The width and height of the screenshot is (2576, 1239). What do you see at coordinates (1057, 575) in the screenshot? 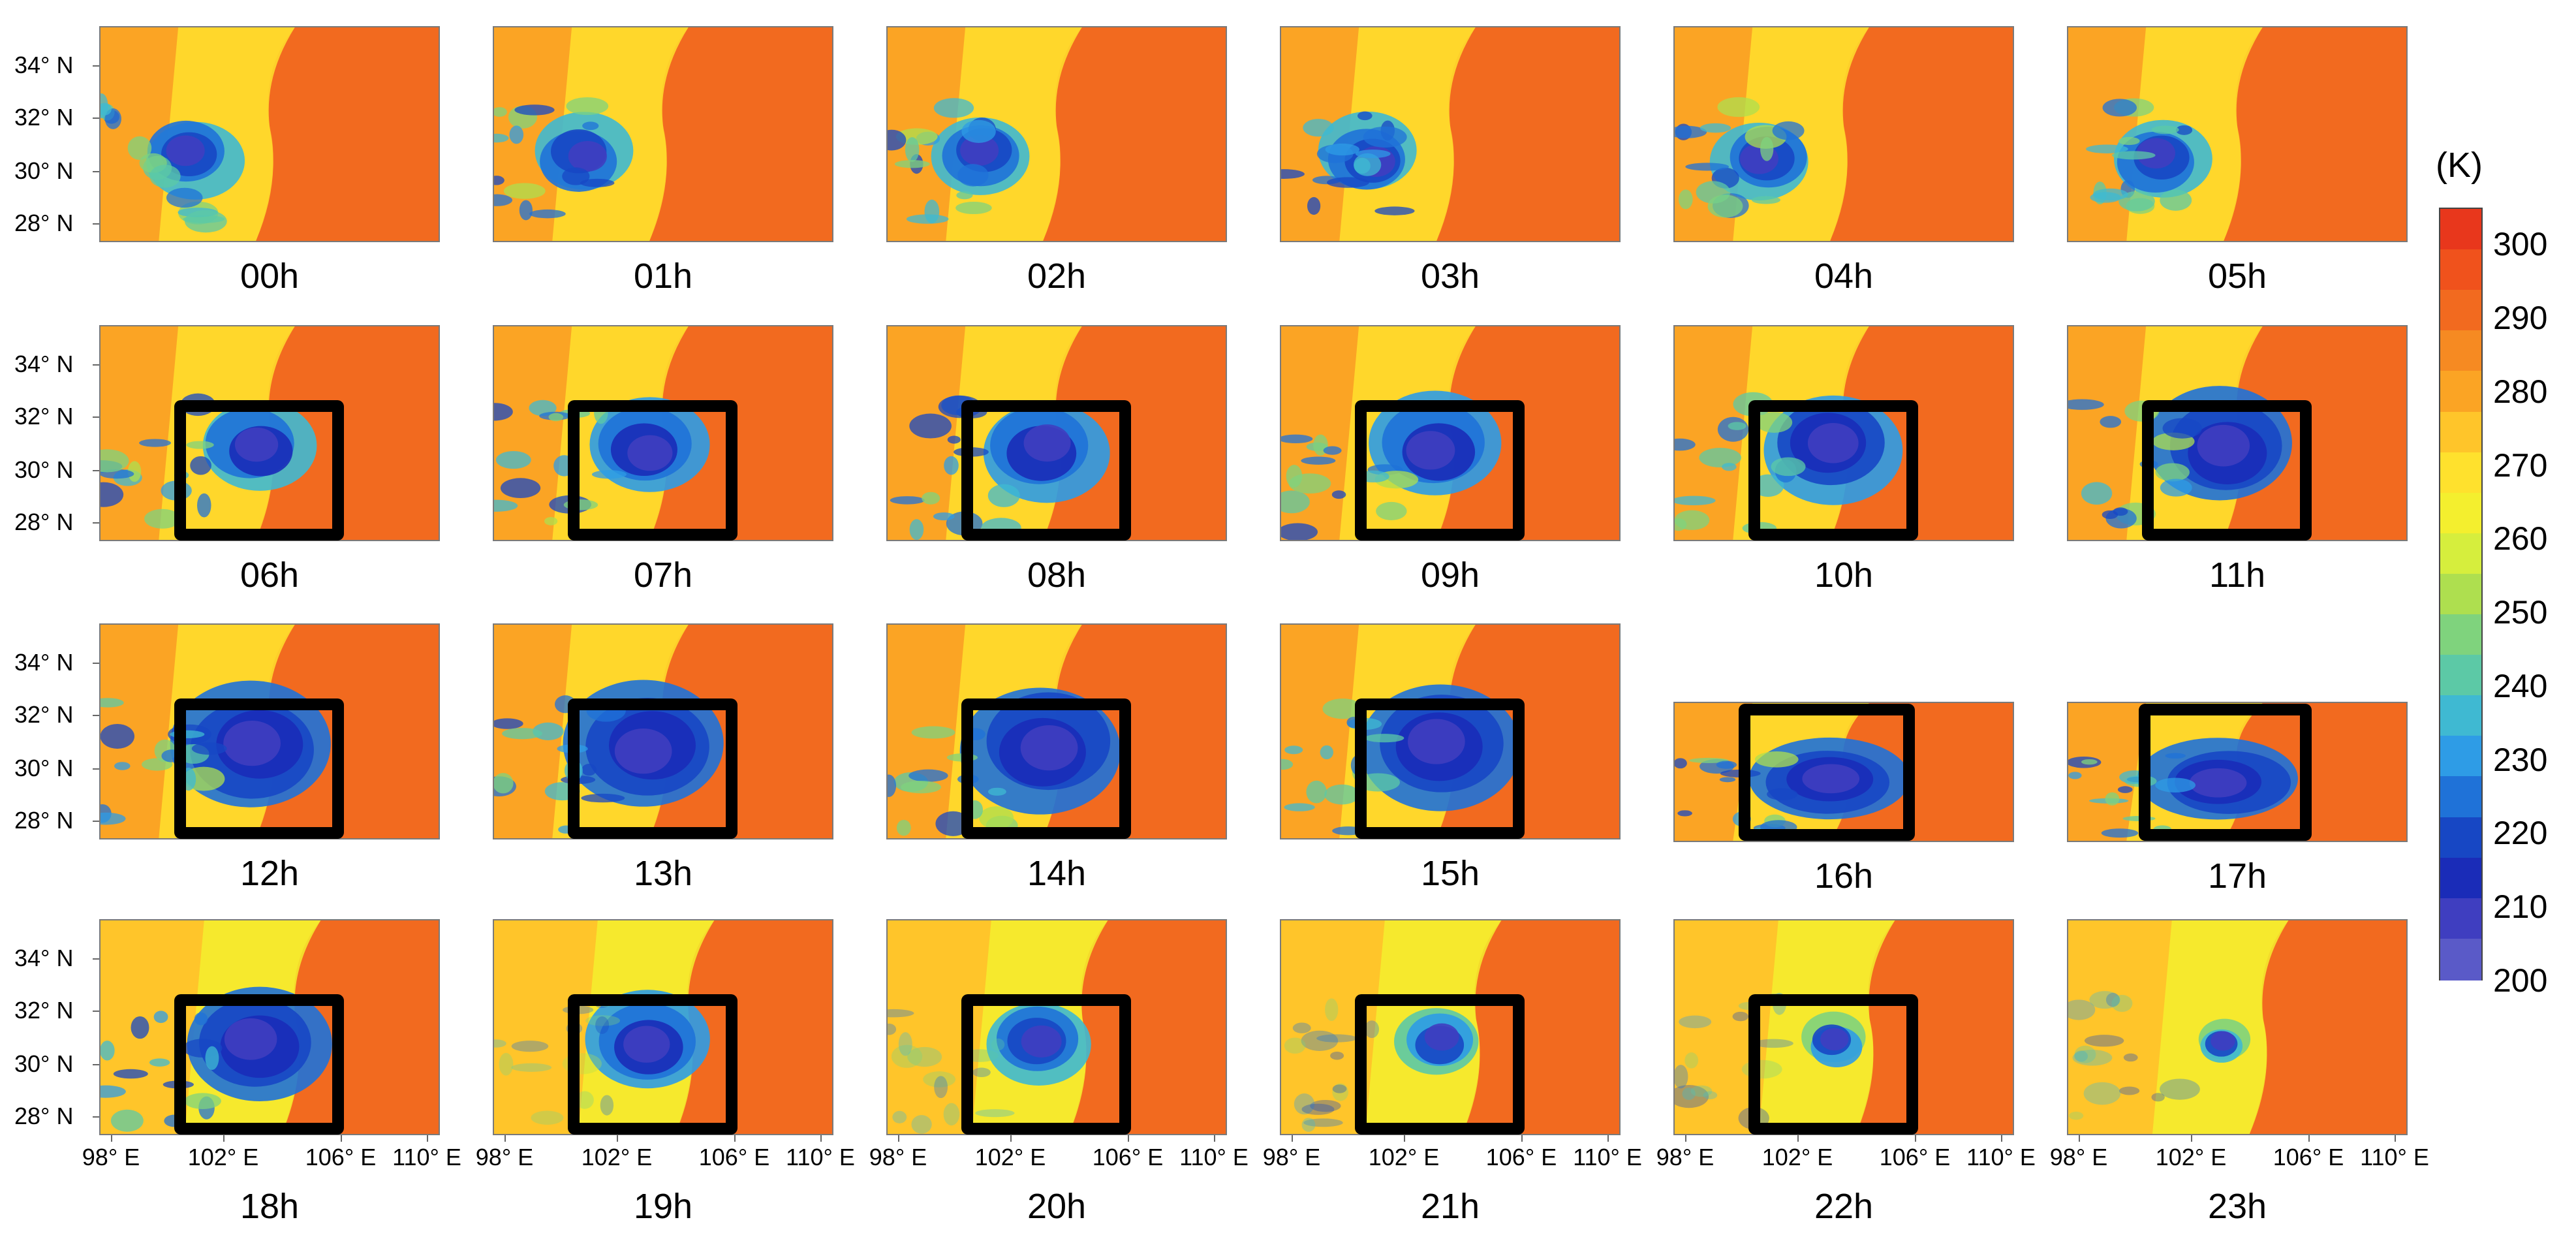
I see `hour-label: 08h` at bounding box center [1057, 575].